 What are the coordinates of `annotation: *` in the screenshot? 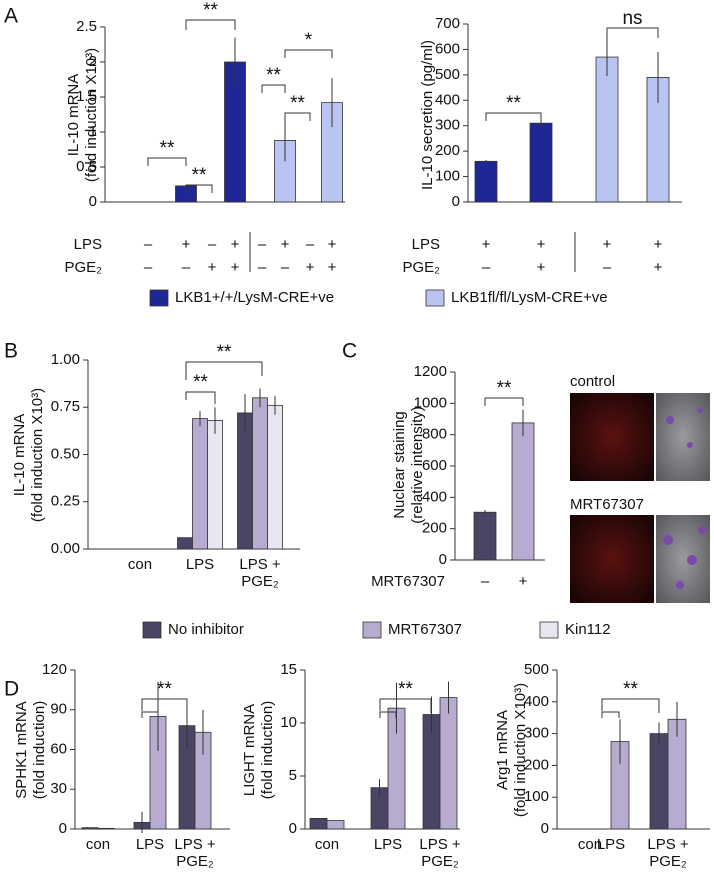 It's located at (309, 40).